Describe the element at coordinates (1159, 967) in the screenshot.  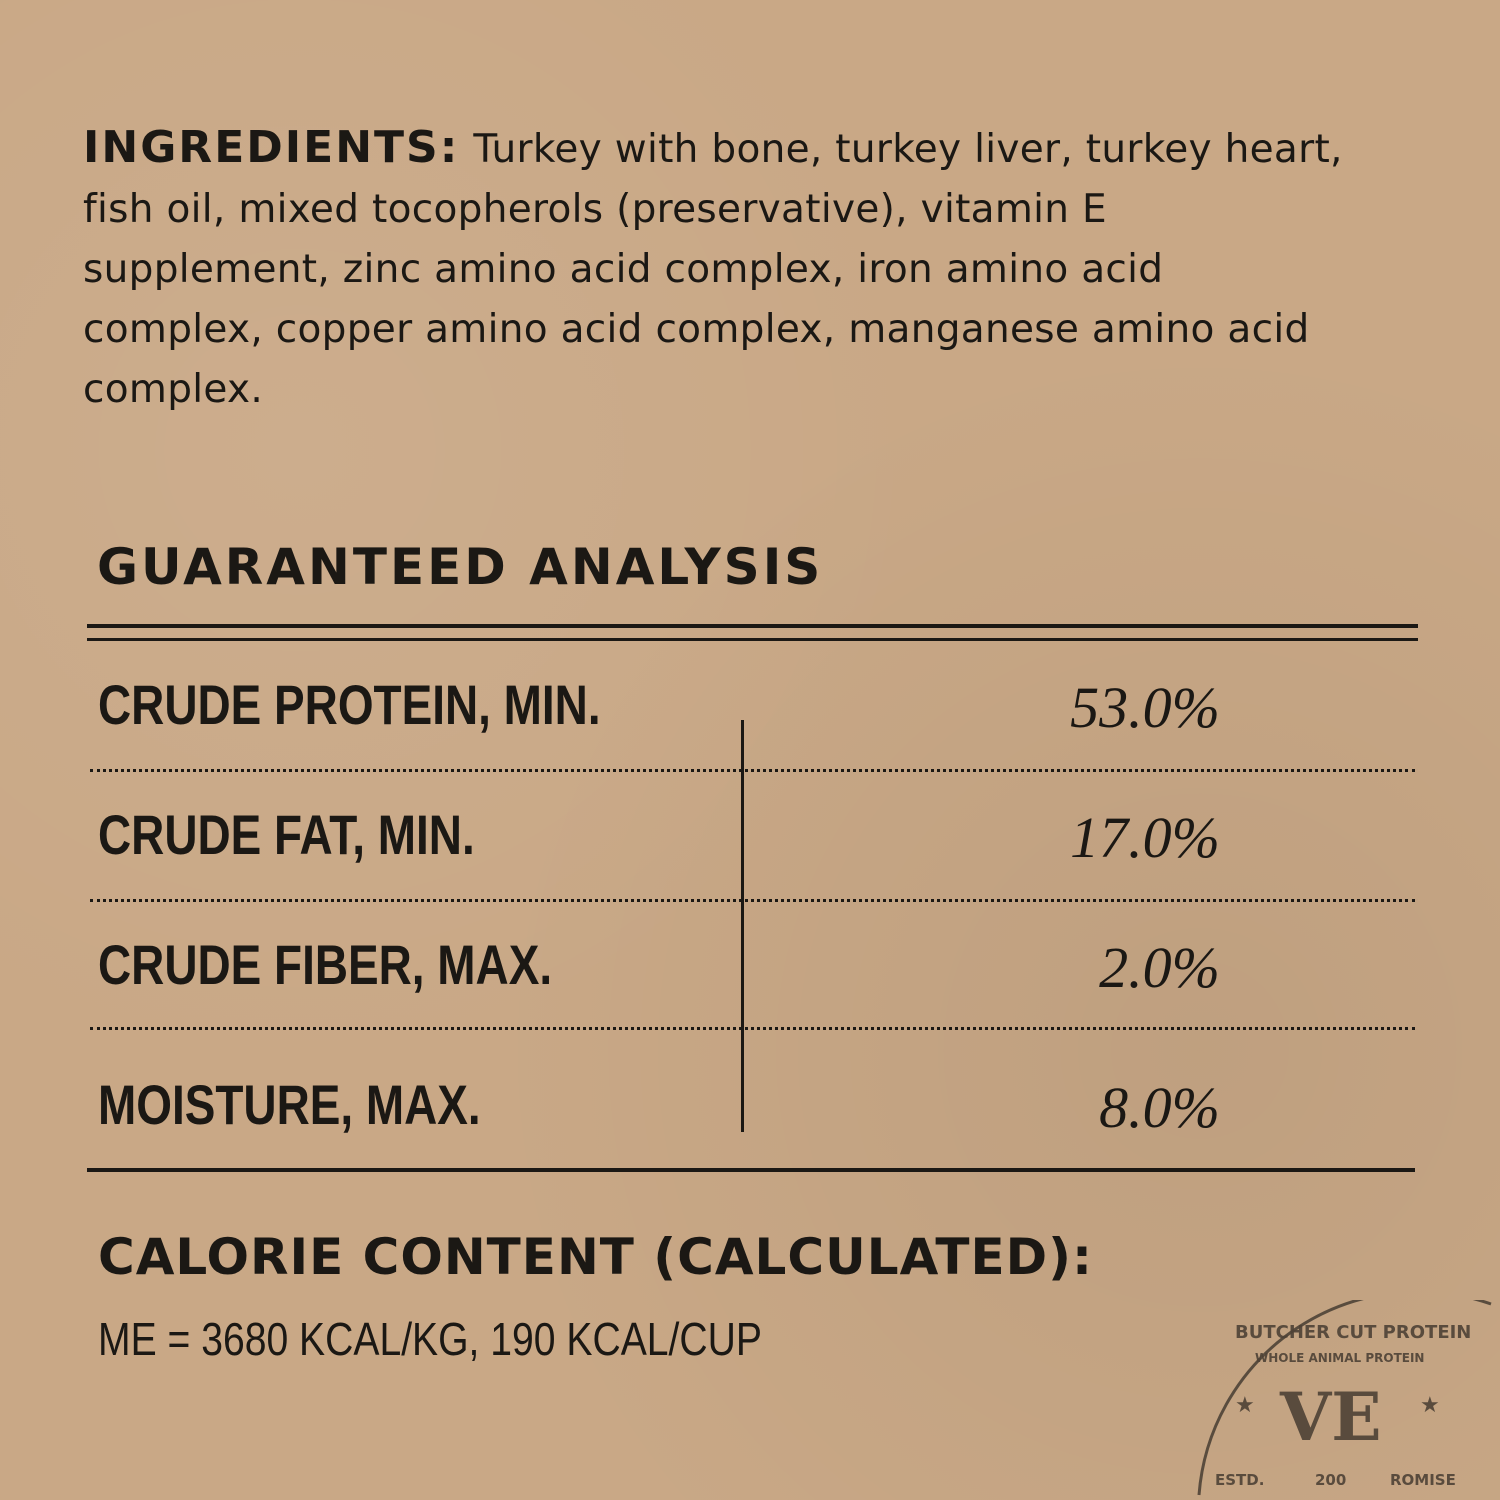
I see `analysis-value: 2.0%` at that location.